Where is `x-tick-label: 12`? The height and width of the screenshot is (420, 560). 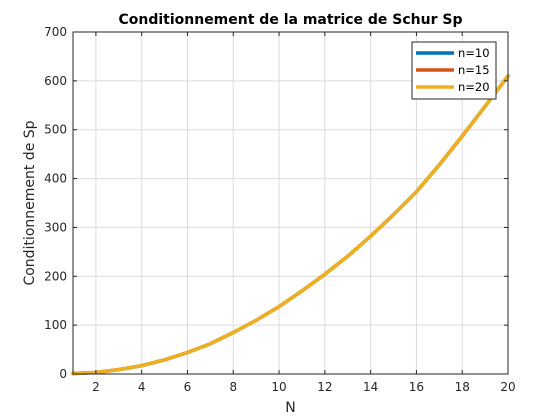
x-tick-label: 12 is located at coordinates (324, 387).